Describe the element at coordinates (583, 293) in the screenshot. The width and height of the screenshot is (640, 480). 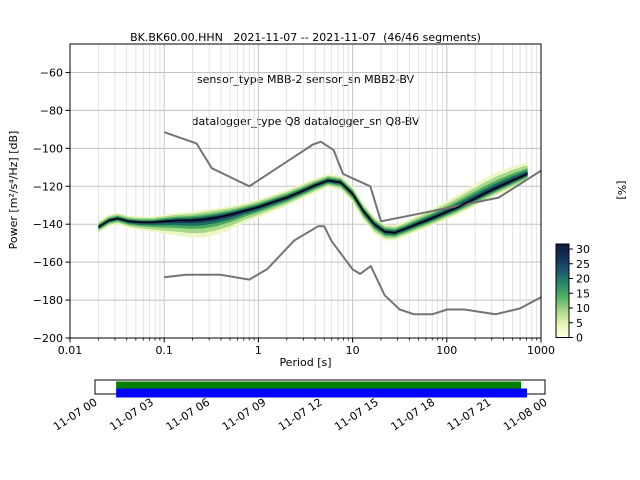
I see `colorbar-tick-label: 15` at that location.